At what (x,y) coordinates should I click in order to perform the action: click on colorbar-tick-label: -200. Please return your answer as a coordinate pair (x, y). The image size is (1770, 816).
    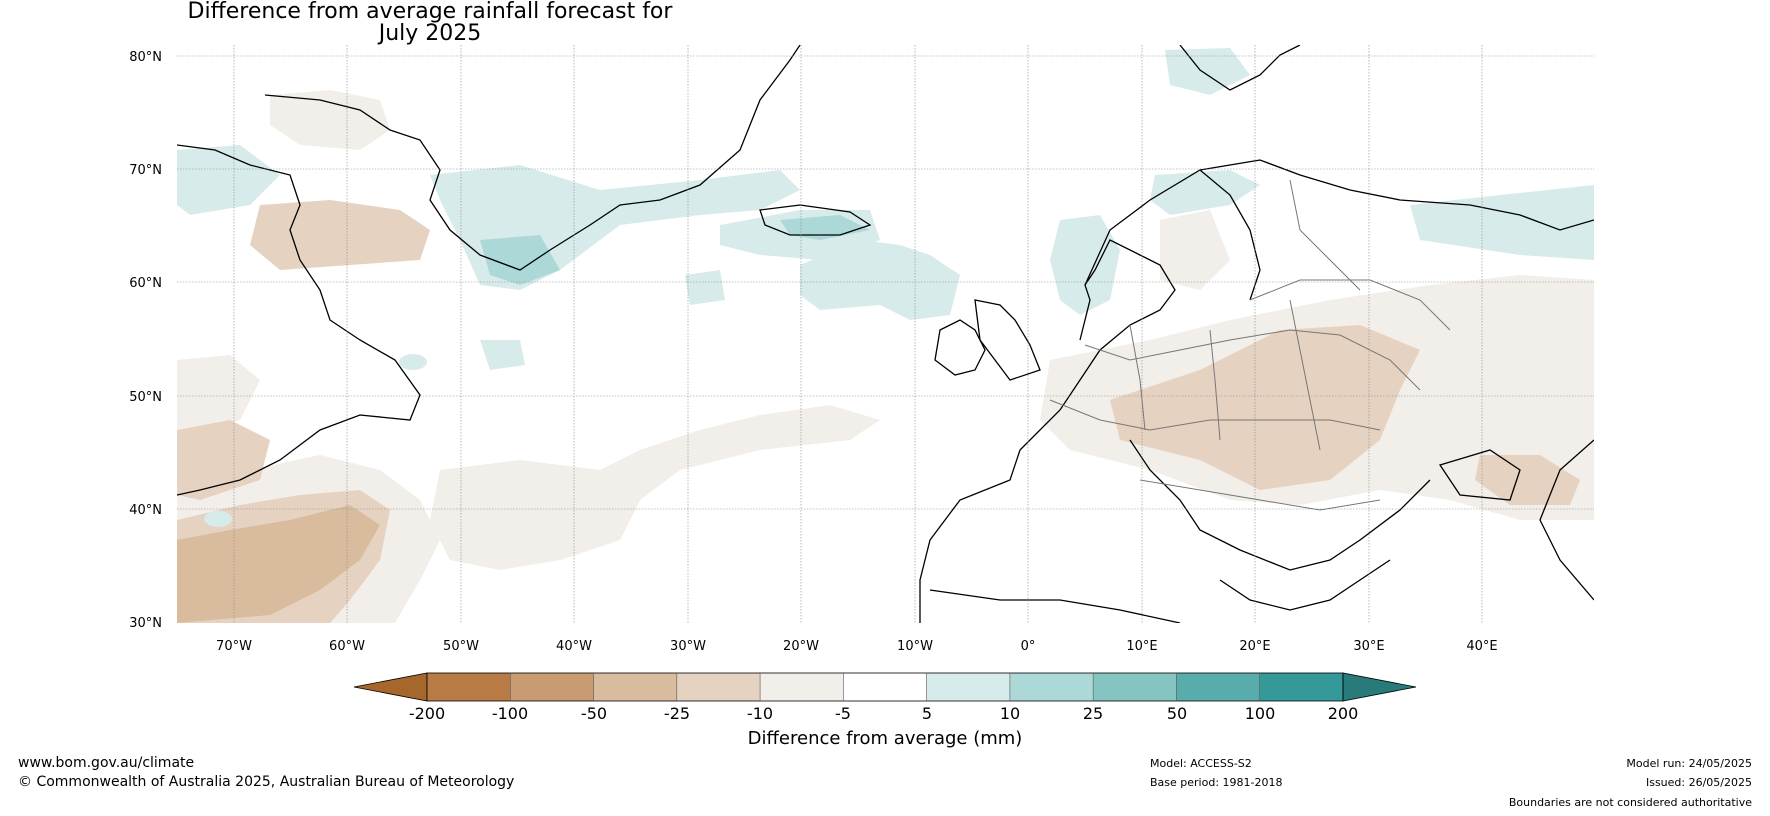
    Looking at the image, I should click on (427, 713).